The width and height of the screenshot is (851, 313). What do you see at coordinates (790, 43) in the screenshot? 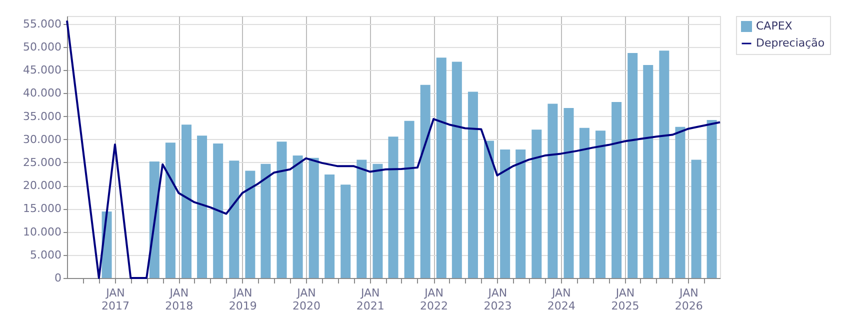
I see `legend-label: Depreciação` at bounding box center [790, 43].